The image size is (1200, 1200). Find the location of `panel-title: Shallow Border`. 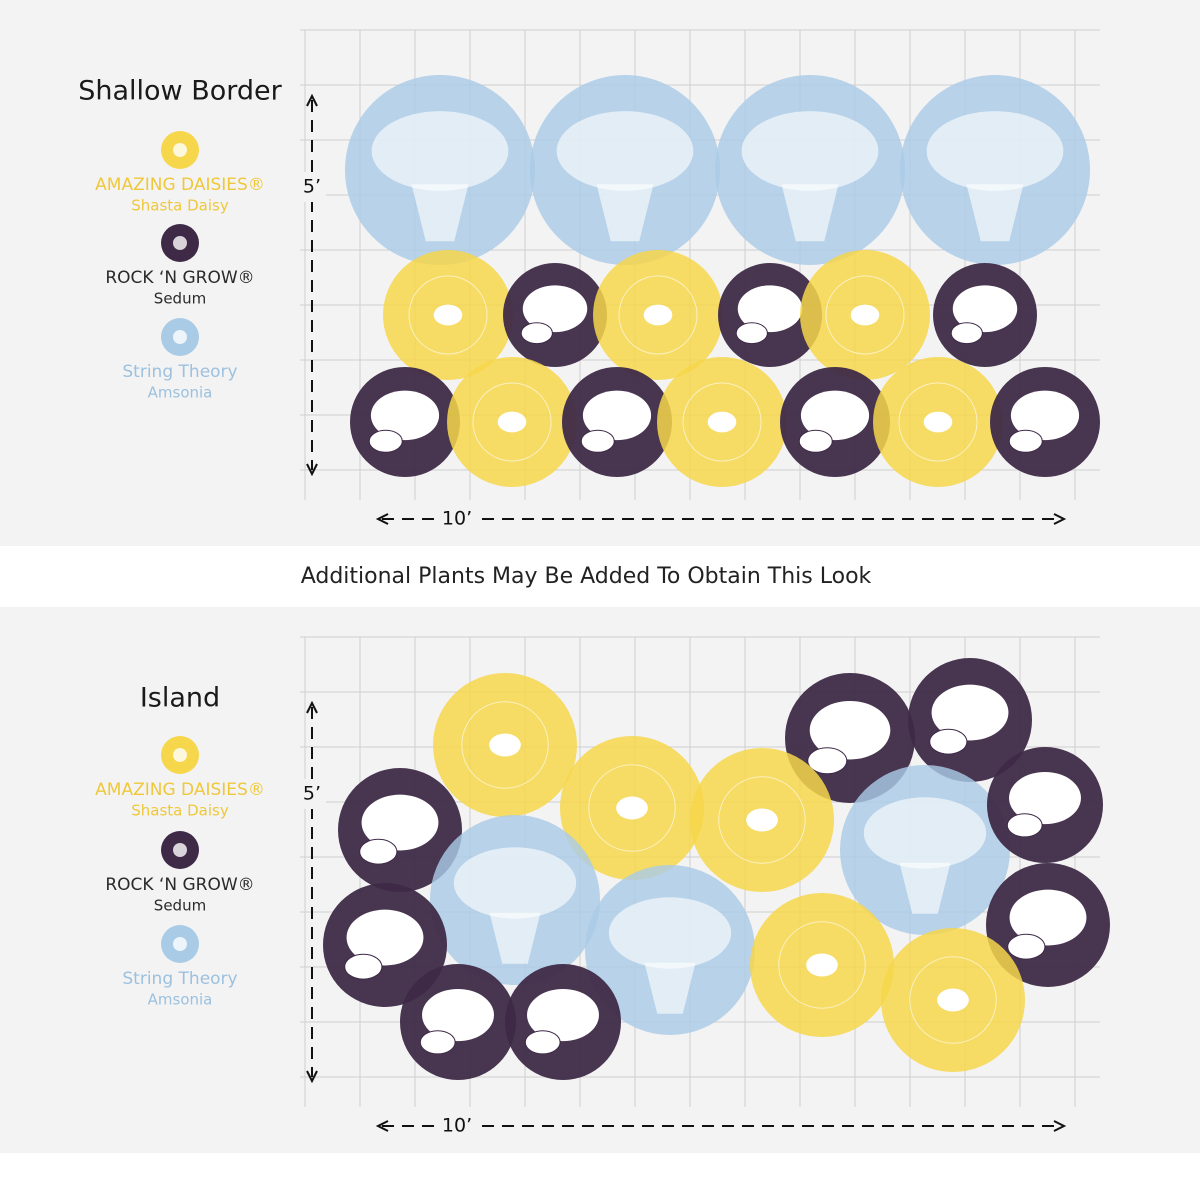

panel-title: Shallow Border is located at coordinates (180, 91).